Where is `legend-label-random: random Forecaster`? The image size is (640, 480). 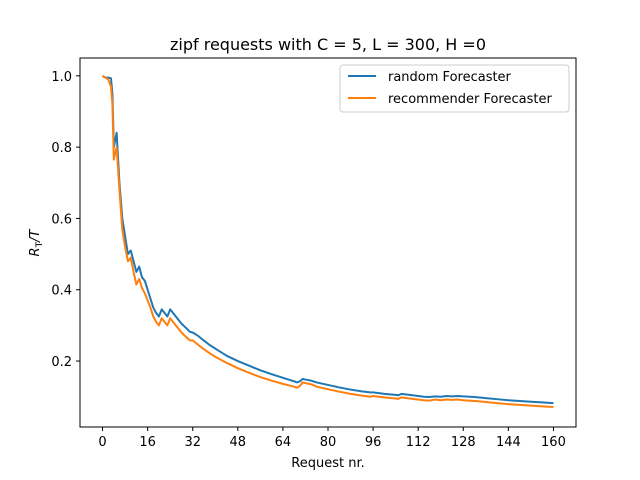 legend-label-random: random Forecaster is located at coordinates (450, 77).